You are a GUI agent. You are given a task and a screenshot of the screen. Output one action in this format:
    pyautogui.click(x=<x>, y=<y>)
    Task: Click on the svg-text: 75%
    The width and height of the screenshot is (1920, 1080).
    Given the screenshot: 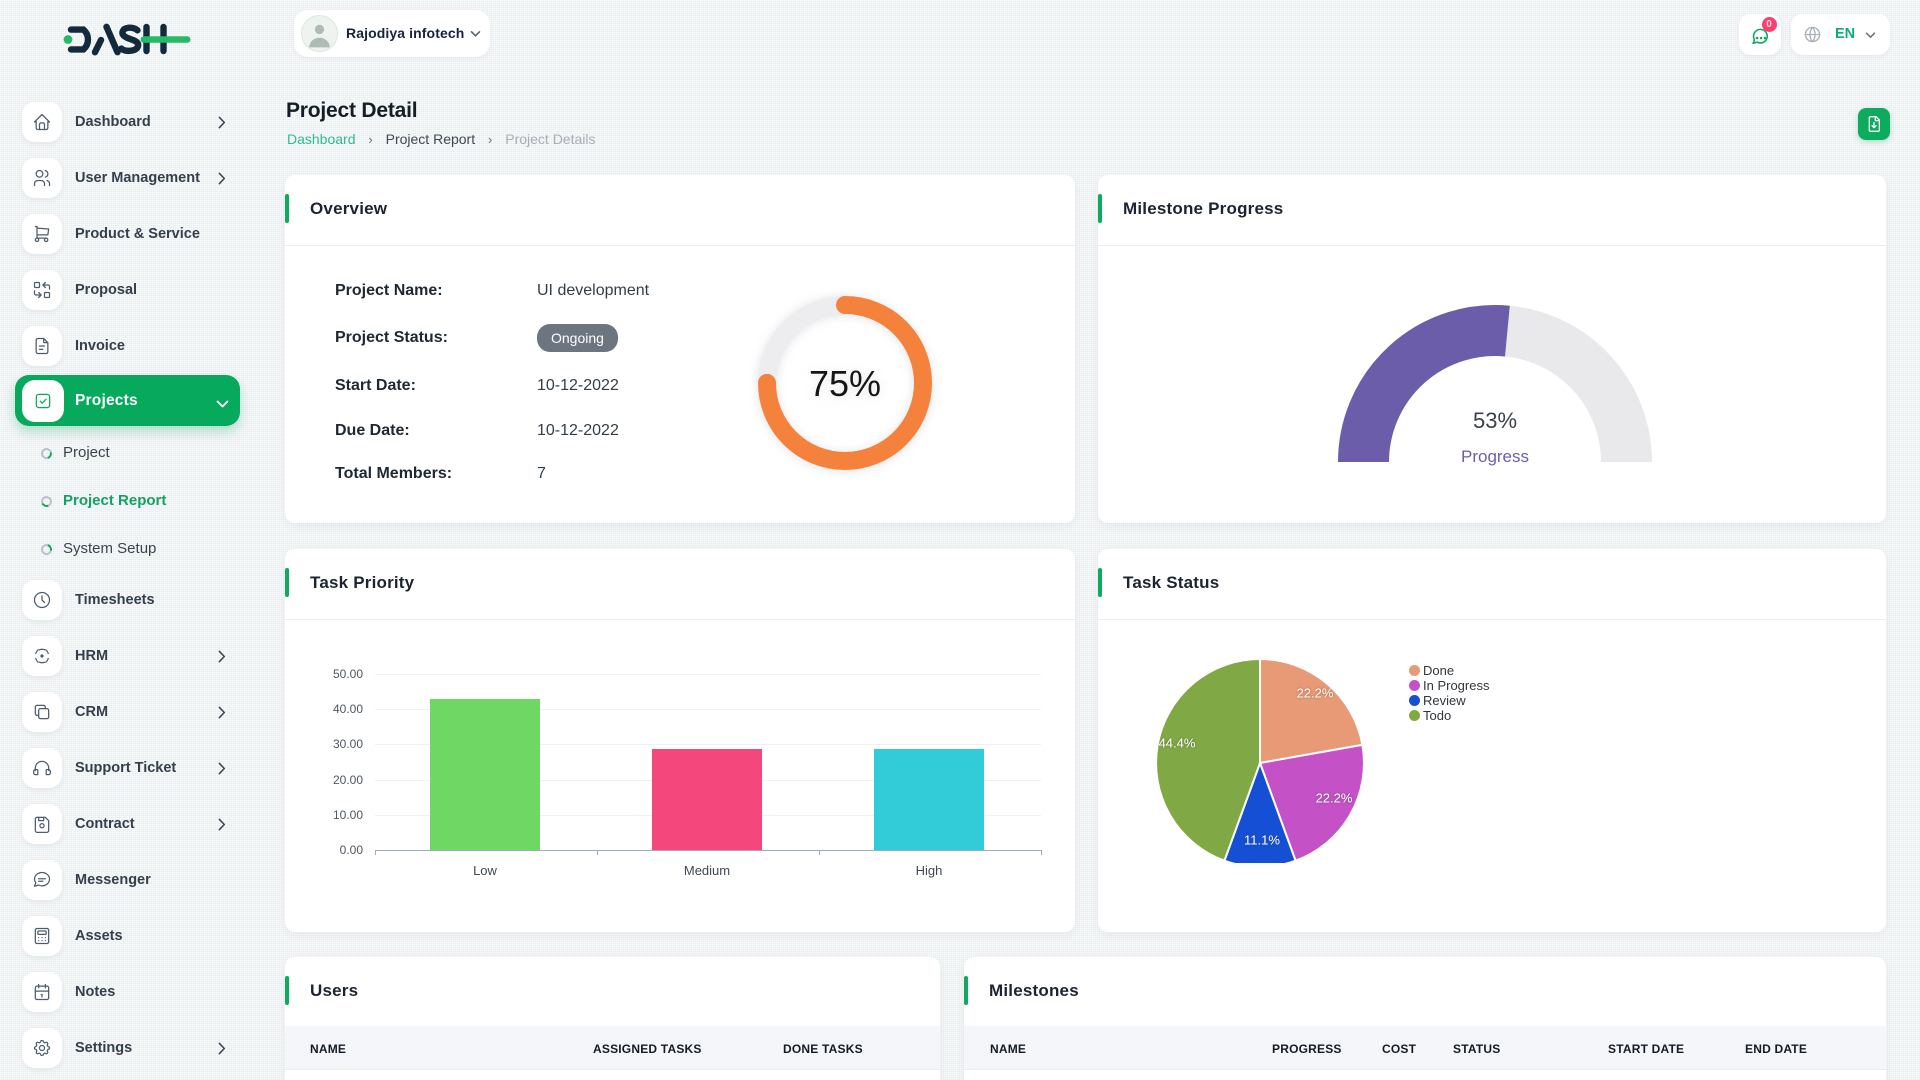 What is the action you would take?
    pyautogui.click(x=845, y=383)
    